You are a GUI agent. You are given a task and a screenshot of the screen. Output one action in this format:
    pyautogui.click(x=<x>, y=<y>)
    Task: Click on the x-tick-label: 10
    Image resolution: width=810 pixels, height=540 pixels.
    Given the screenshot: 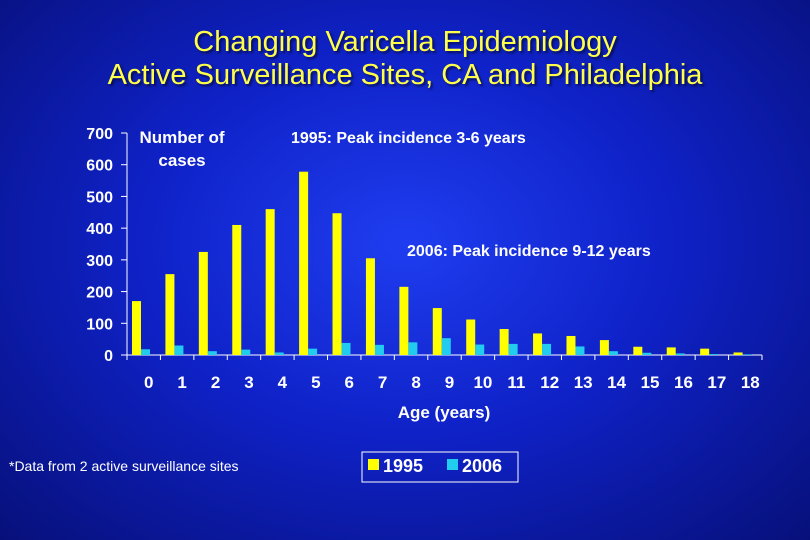 What is the action you would take?
    pyautogui.click(x=482, y=382)
    